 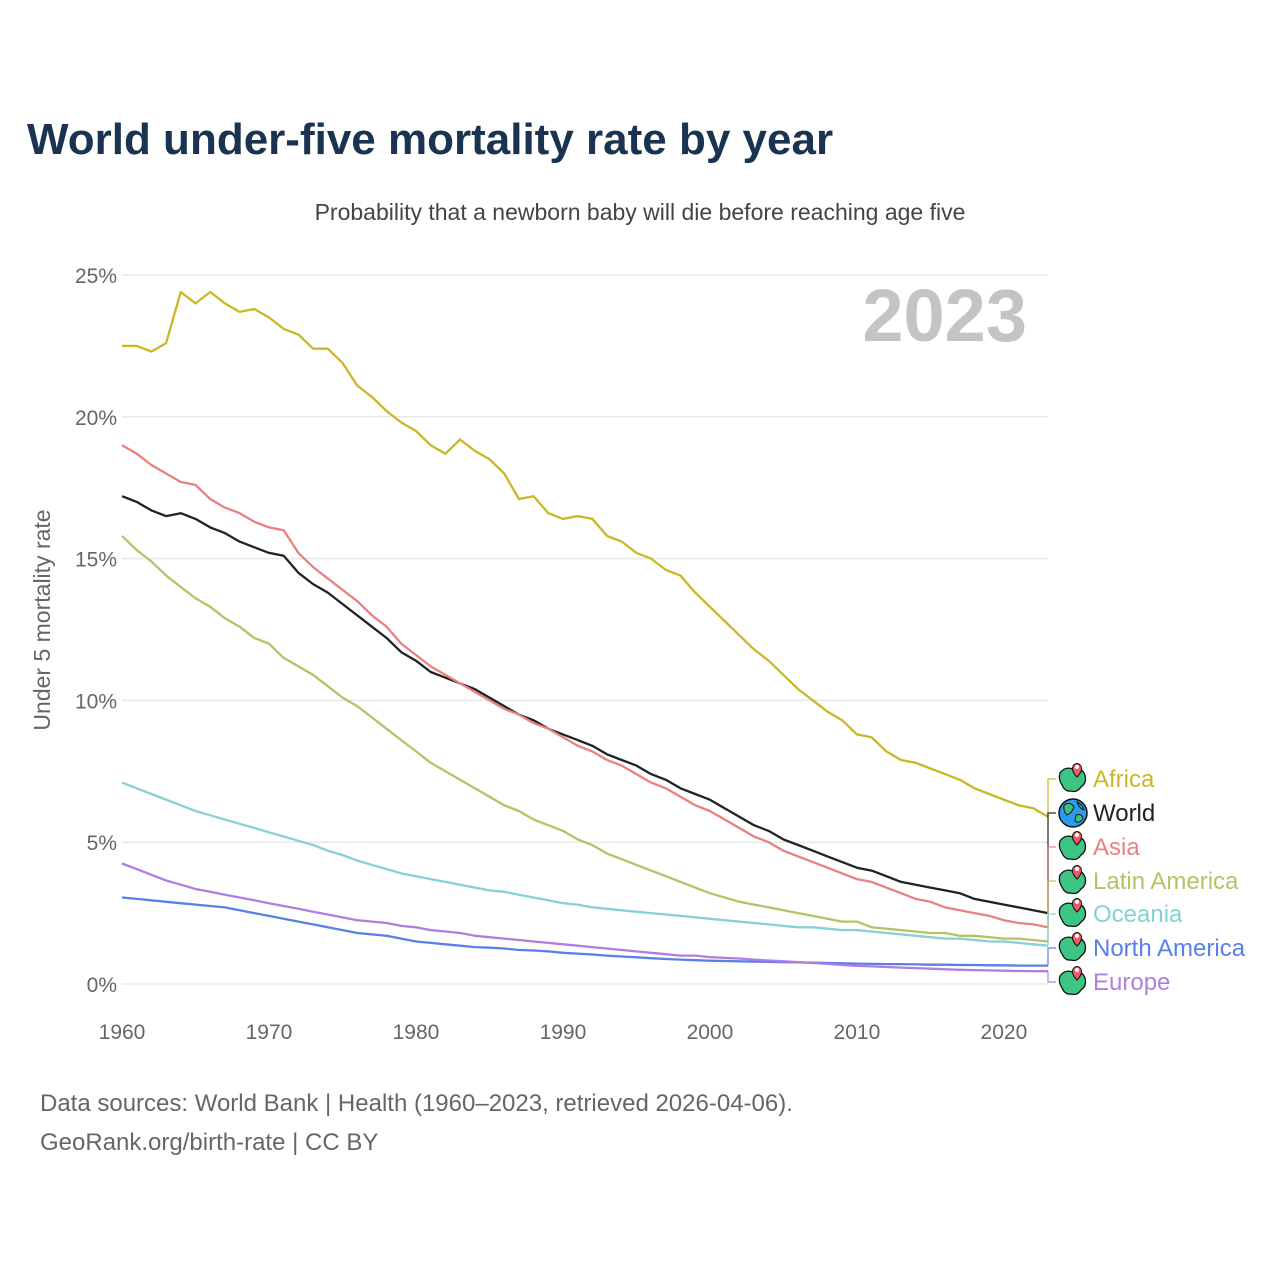 I want to click on x-axis-ticks: 1960 1970 1980 1990 2000 2010 2020, so click(x=563, y=1032).